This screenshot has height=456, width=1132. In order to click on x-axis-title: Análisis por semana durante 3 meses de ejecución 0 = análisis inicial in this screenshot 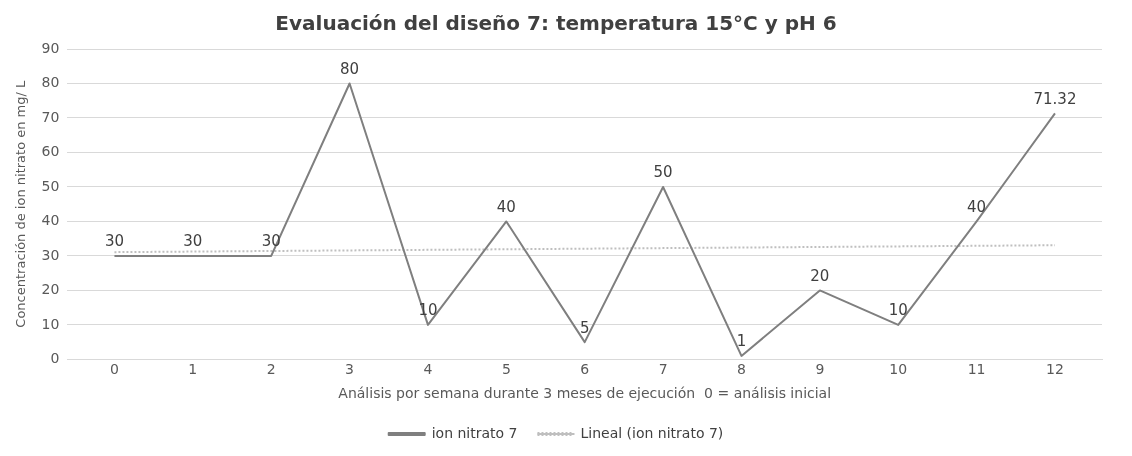, I will do `click(585, 393)`.